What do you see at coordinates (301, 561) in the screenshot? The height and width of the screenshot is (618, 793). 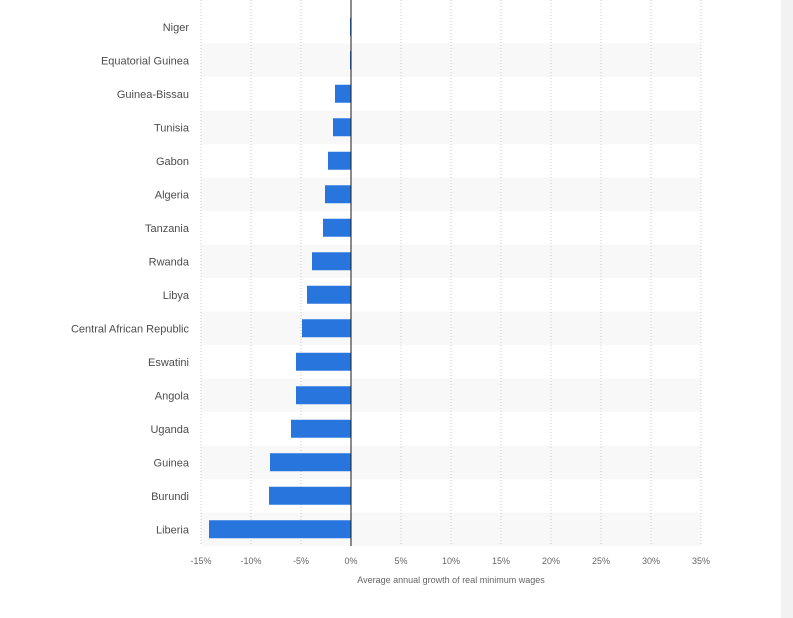 I see `x-tick-label: -5%` at bounding box center [301, 561].